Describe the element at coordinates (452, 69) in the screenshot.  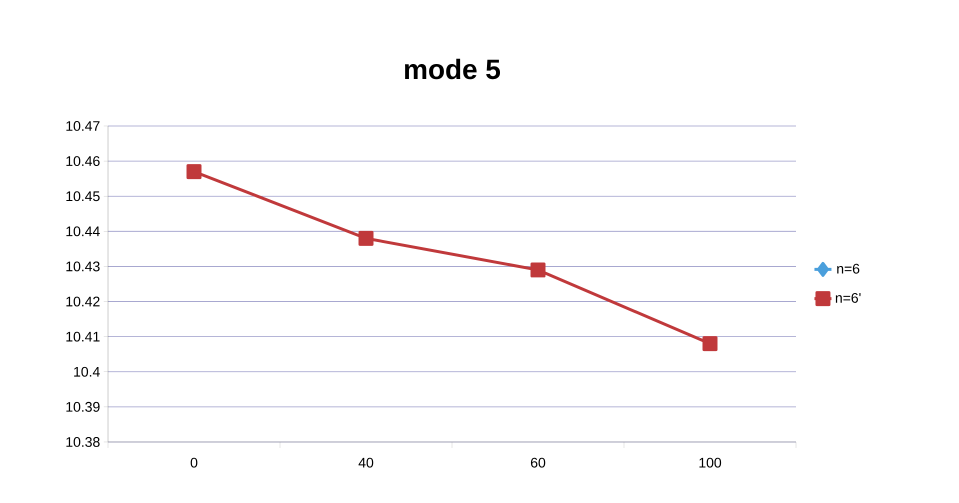
I see `chart-title: mode 5` at that location.